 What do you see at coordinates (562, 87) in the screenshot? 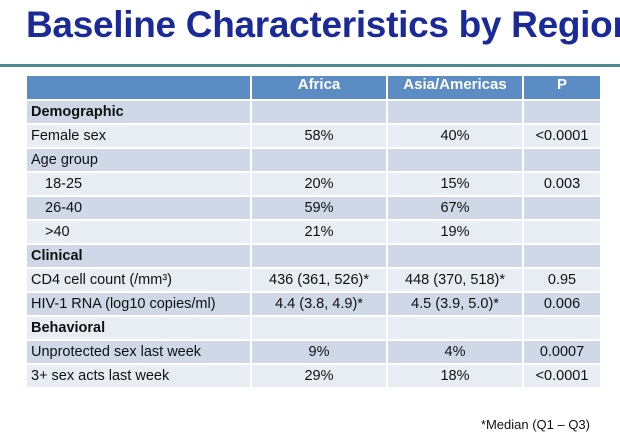
I see `header-p: P` at bounding box center [562, 87].